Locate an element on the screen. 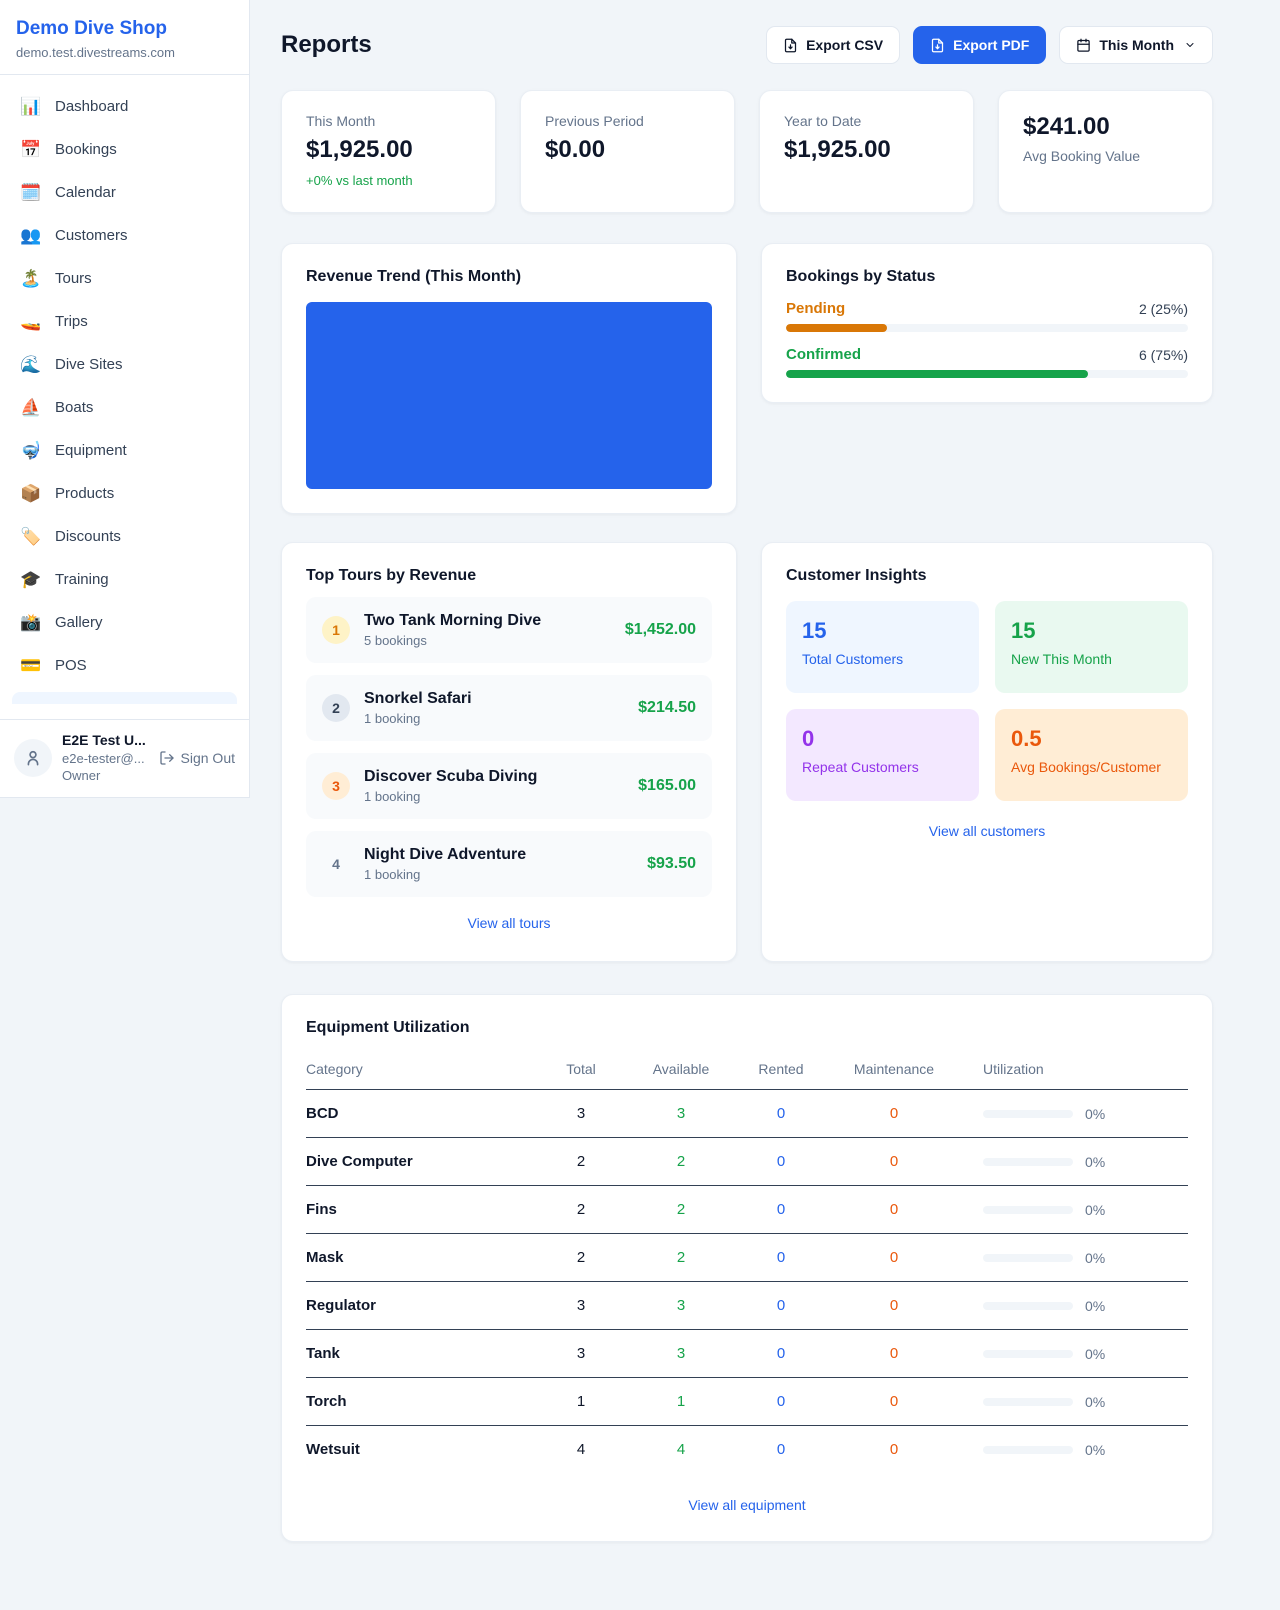 The height and width of the screenshot is (1610, 1280). table-row: Tank 3 3 0 0 0% is located at coordinates (747, 1353).